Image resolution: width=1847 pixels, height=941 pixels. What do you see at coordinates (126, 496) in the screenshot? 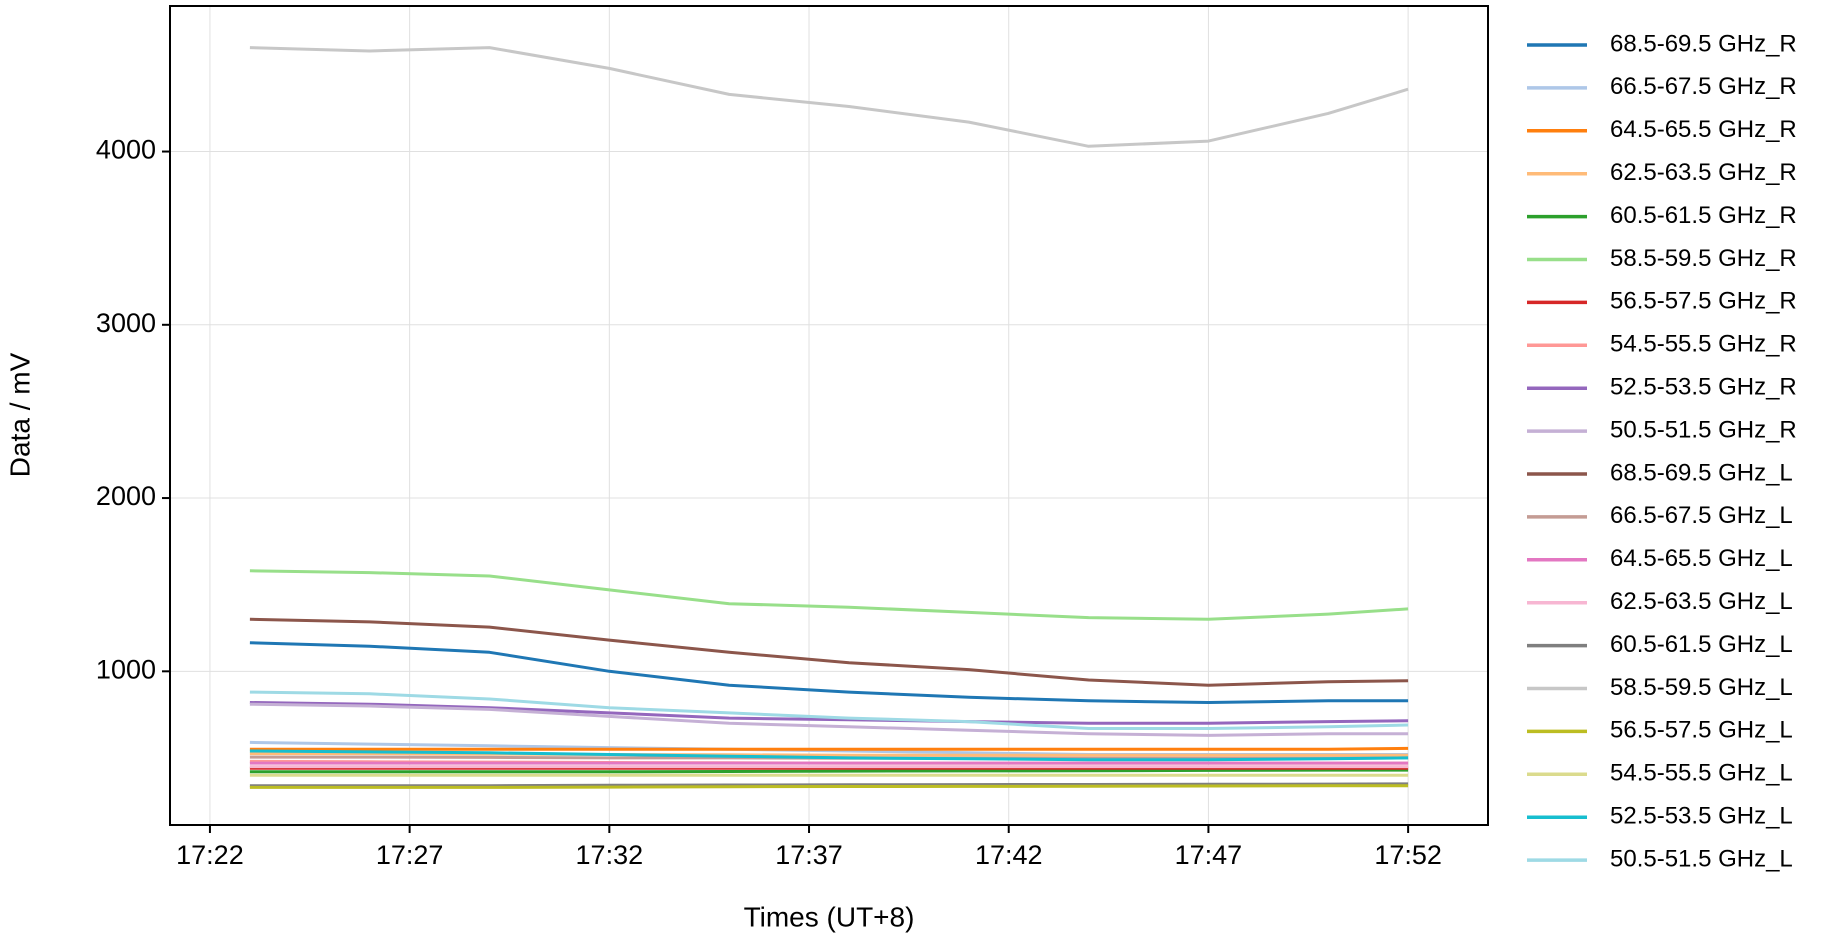
I see `y-tick-label: 2000` at bounding box center [126, 496].